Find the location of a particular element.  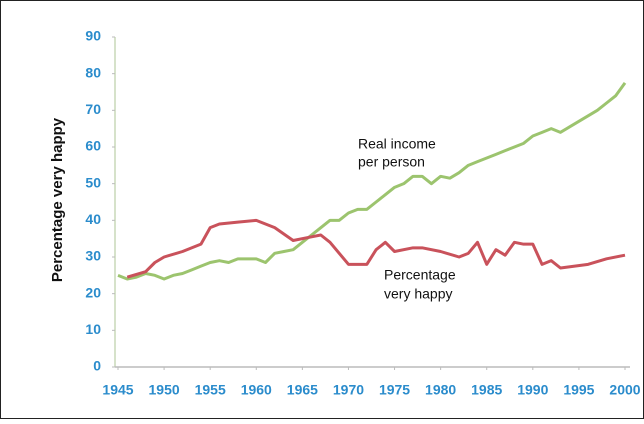

y-tick-label: 40 is located at coordinates (93, 219).